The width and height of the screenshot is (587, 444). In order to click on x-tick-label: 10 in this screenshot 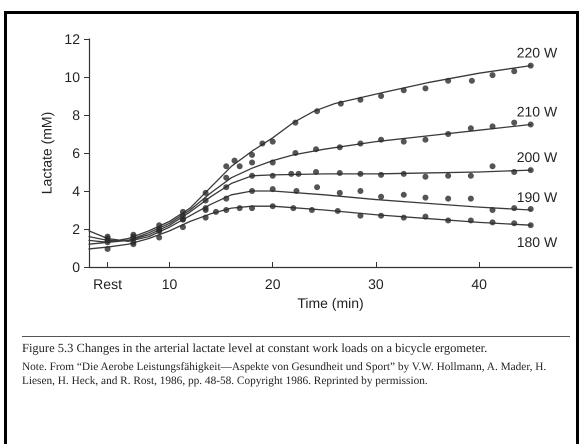, I will do `click(170, 284)`.